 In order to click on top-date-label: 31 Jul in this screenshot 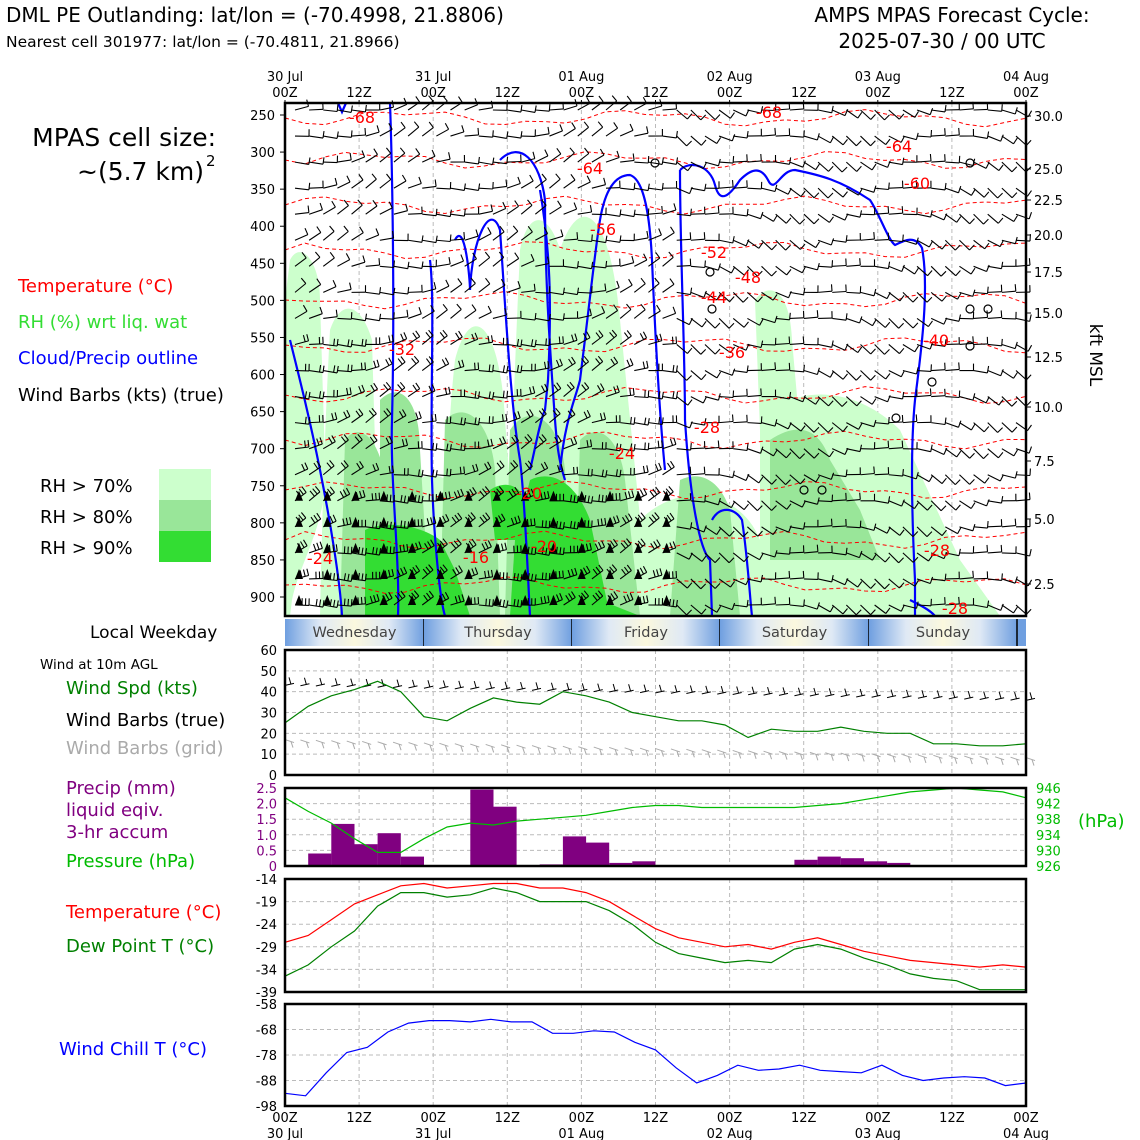, I will do `click(433, 77)`.